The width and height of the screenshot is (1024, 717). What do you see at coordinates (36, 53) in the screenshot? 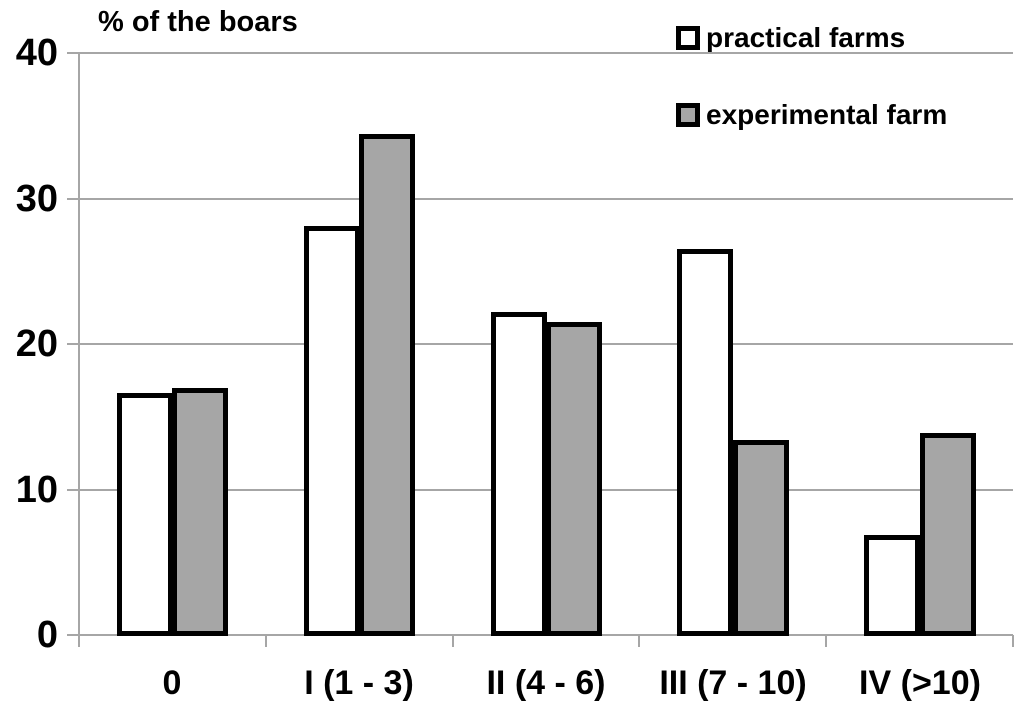
I see `y-tick-label: 40` at bounding box center [36, 53].